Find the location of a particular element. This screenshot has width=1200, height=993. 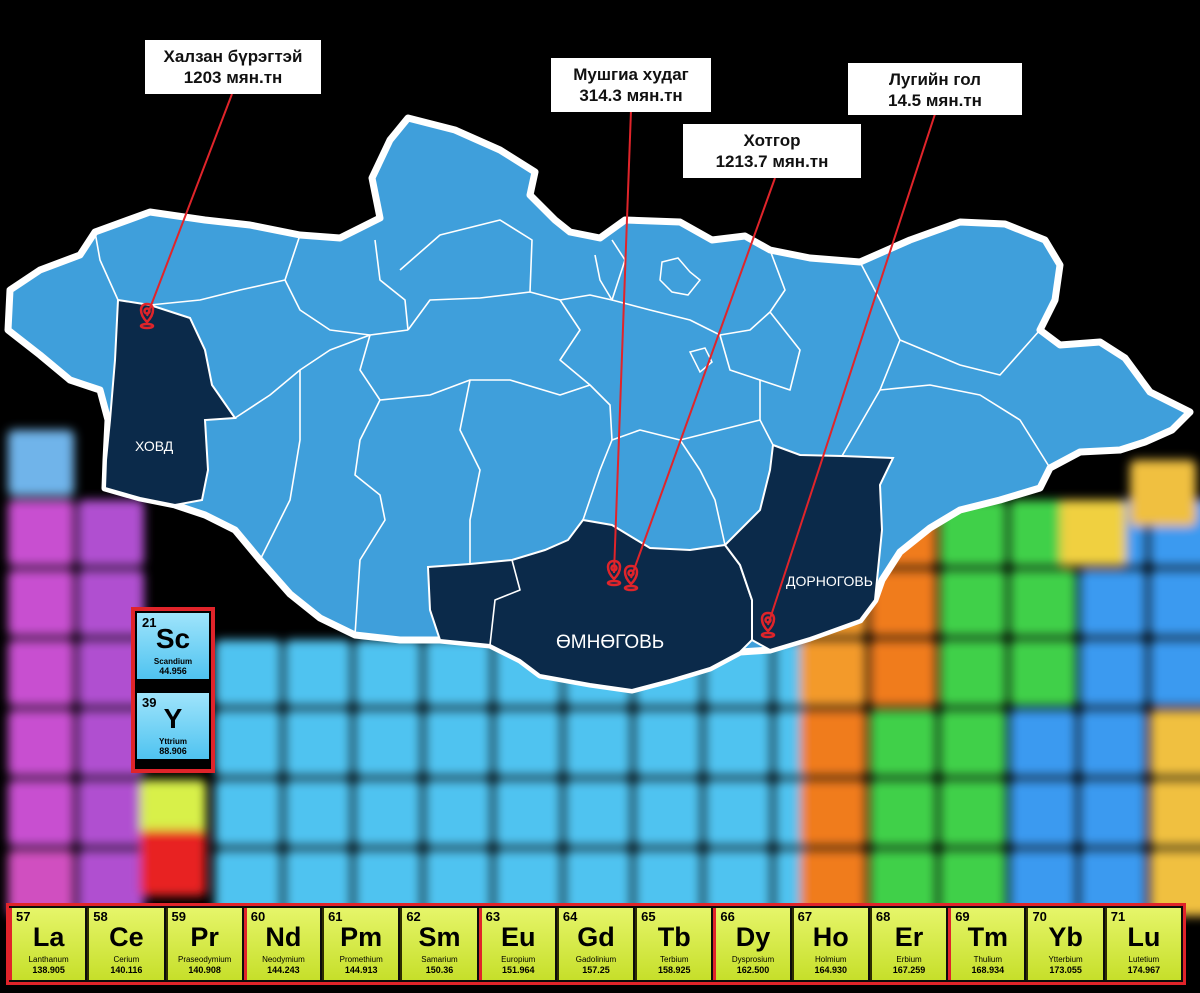

callout-name: Хотгор is located at coordinates (772, 140).